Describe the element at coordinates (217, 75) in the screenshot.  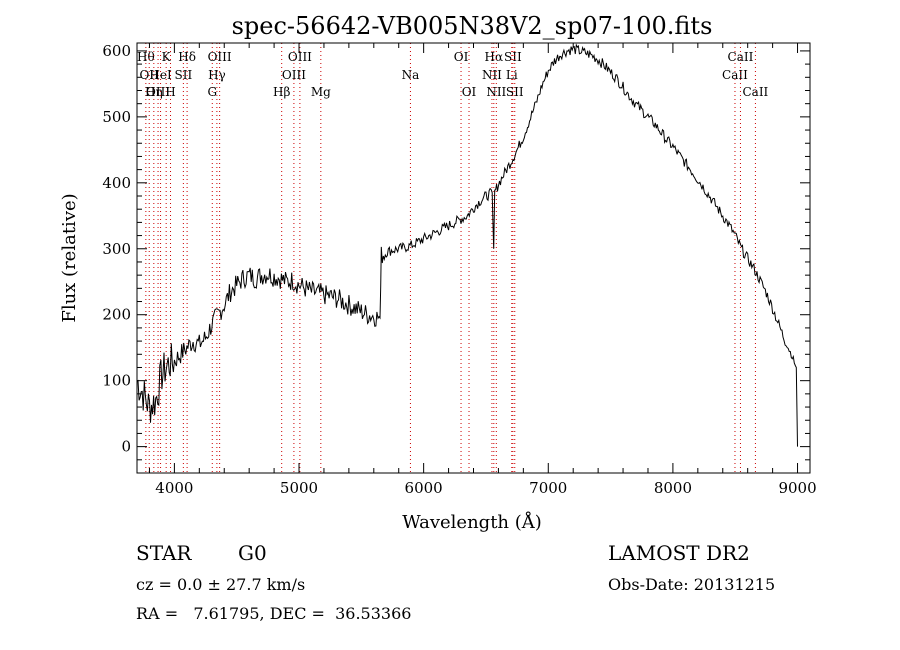
I see `line-marker-label: Hγ` at that location.